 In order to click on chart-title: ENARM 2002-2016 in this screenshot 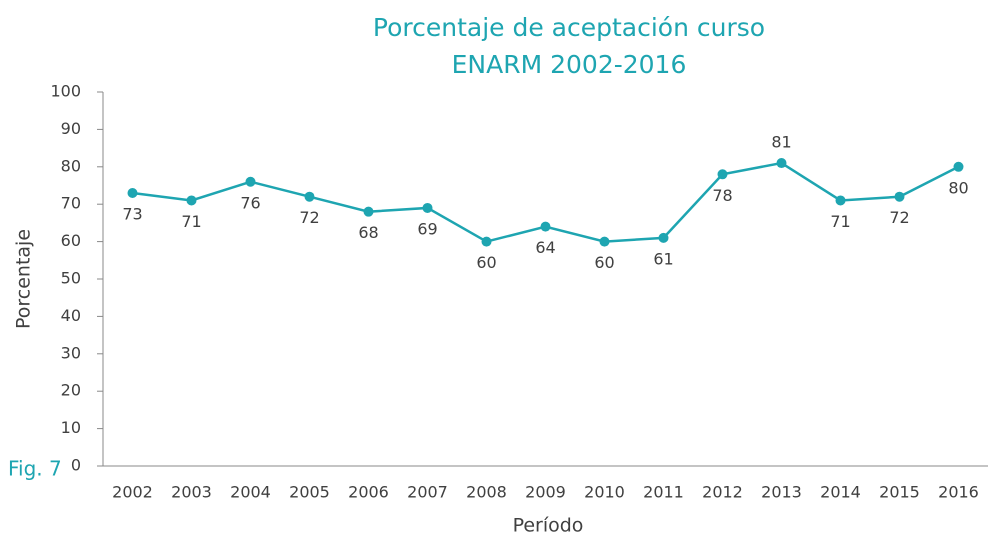, I will do `click(569, 64)`.